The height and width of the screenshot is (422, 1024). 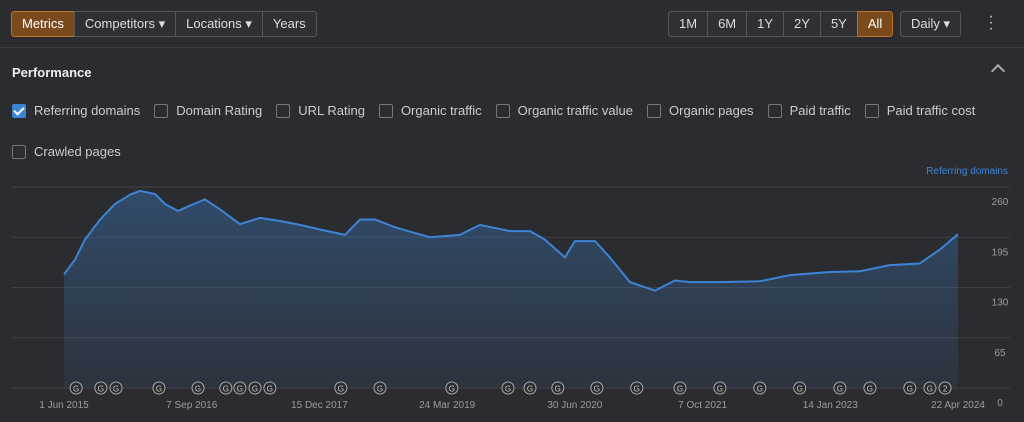 I want to click on button-label: 5Y, so click(x=838, y=23).